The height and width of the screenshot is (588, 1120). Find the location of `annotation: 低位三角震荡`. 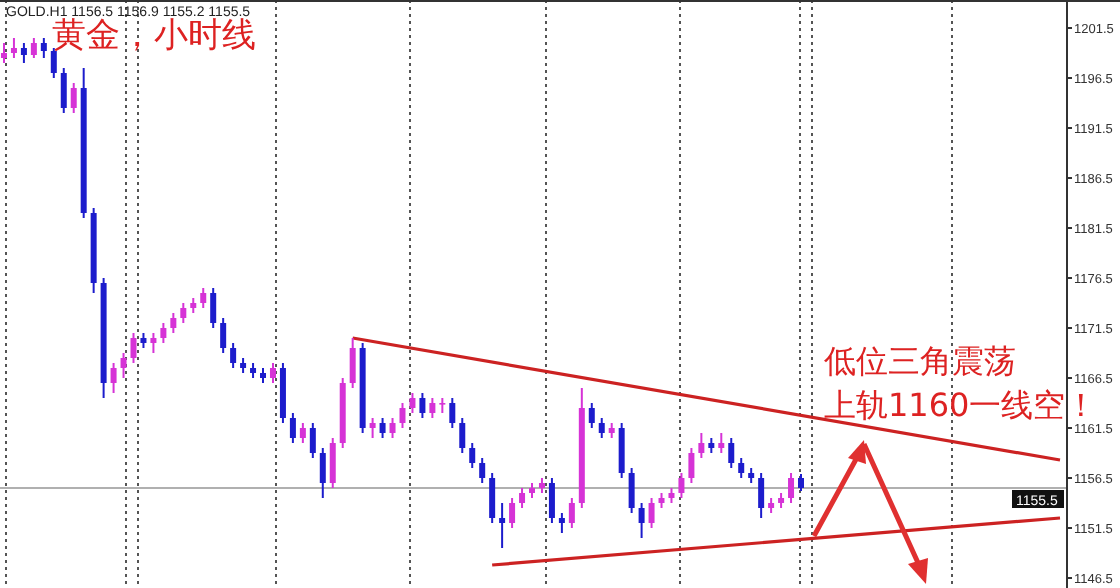

annotation: 低位三角震荡 is located at coordinates (920, 361).